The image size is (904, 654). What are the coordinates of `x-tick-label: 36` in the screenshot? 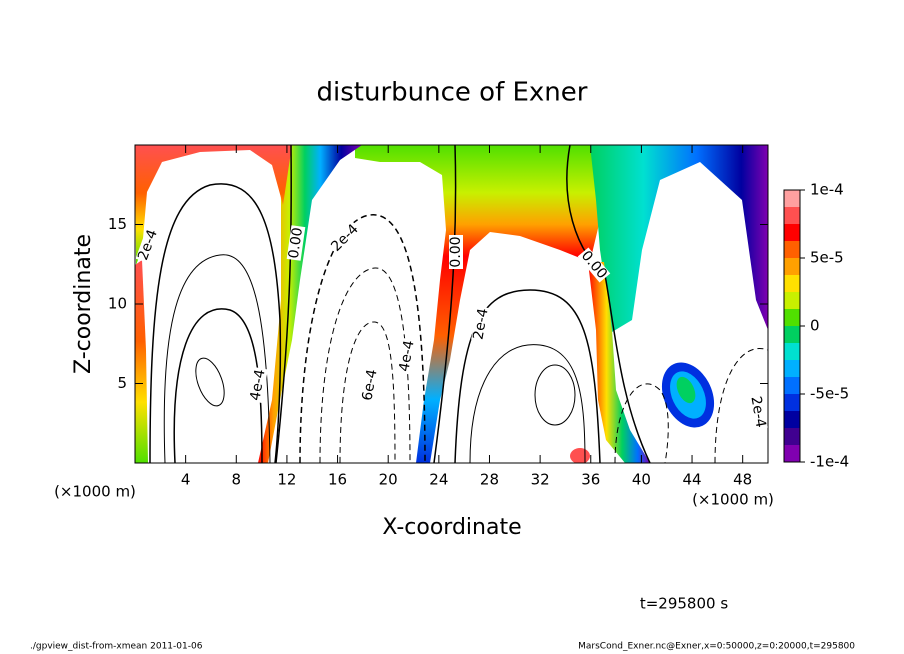 It's located at (590, 480).